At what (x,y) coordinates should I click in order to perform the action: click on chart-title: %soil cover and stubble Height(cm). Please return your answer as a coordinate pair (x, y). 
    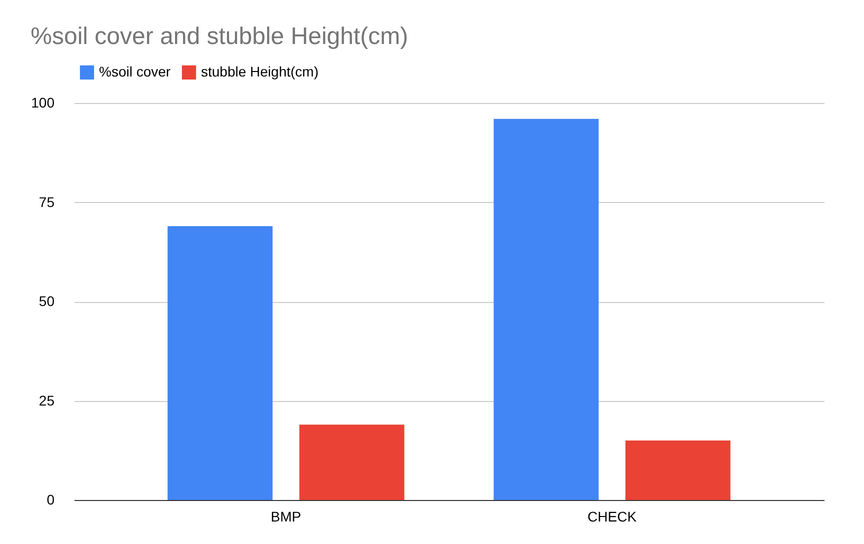
    Looking at the image, I should click on (219, 36).